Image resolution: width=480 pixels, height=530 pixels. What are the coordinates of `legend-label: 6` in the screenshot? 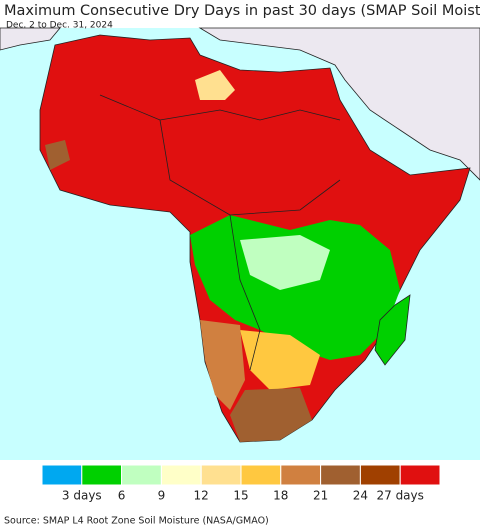 It's located at (122, 496).